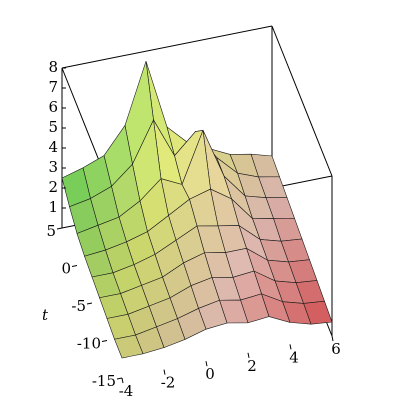  What do you see at coordinates (129, 346) in the screenshot?
I see `surface-patch` at bounding box center [129, 346].